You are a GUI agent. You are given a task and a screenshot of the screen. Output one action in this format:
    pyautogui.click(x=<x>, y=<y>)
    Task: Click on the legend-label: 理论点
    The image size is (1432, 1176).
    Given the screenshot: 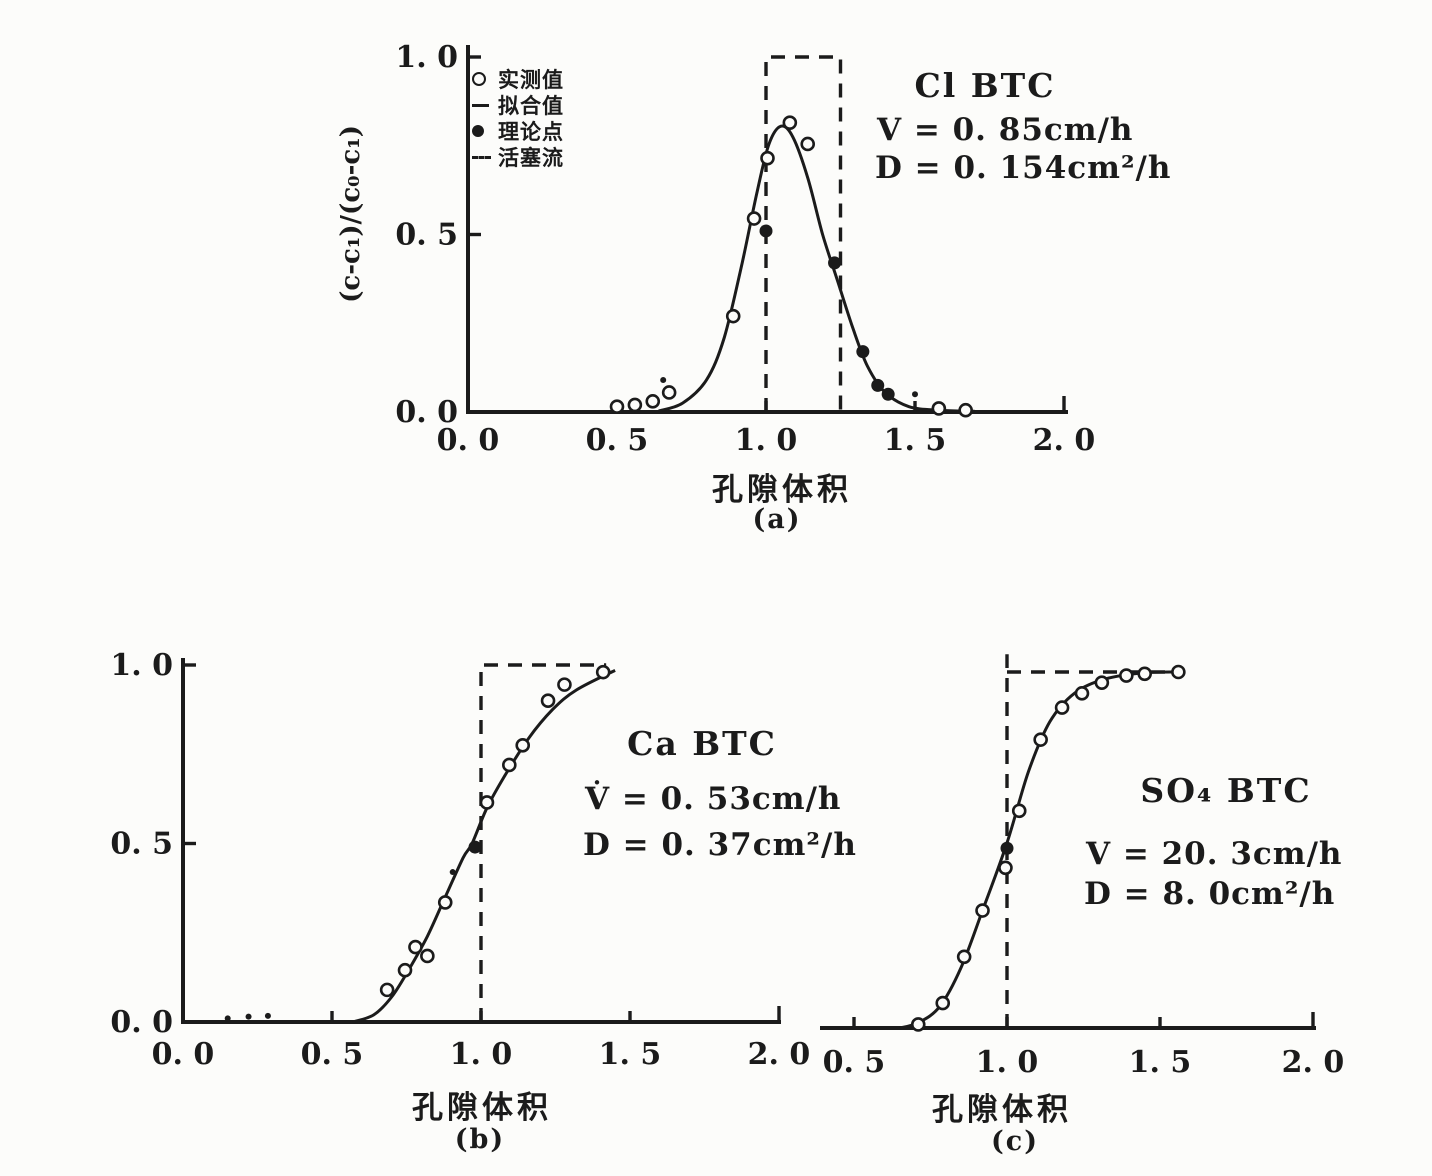 What is the action you would take?
    pyautogui.click(x=531, y=131)
    